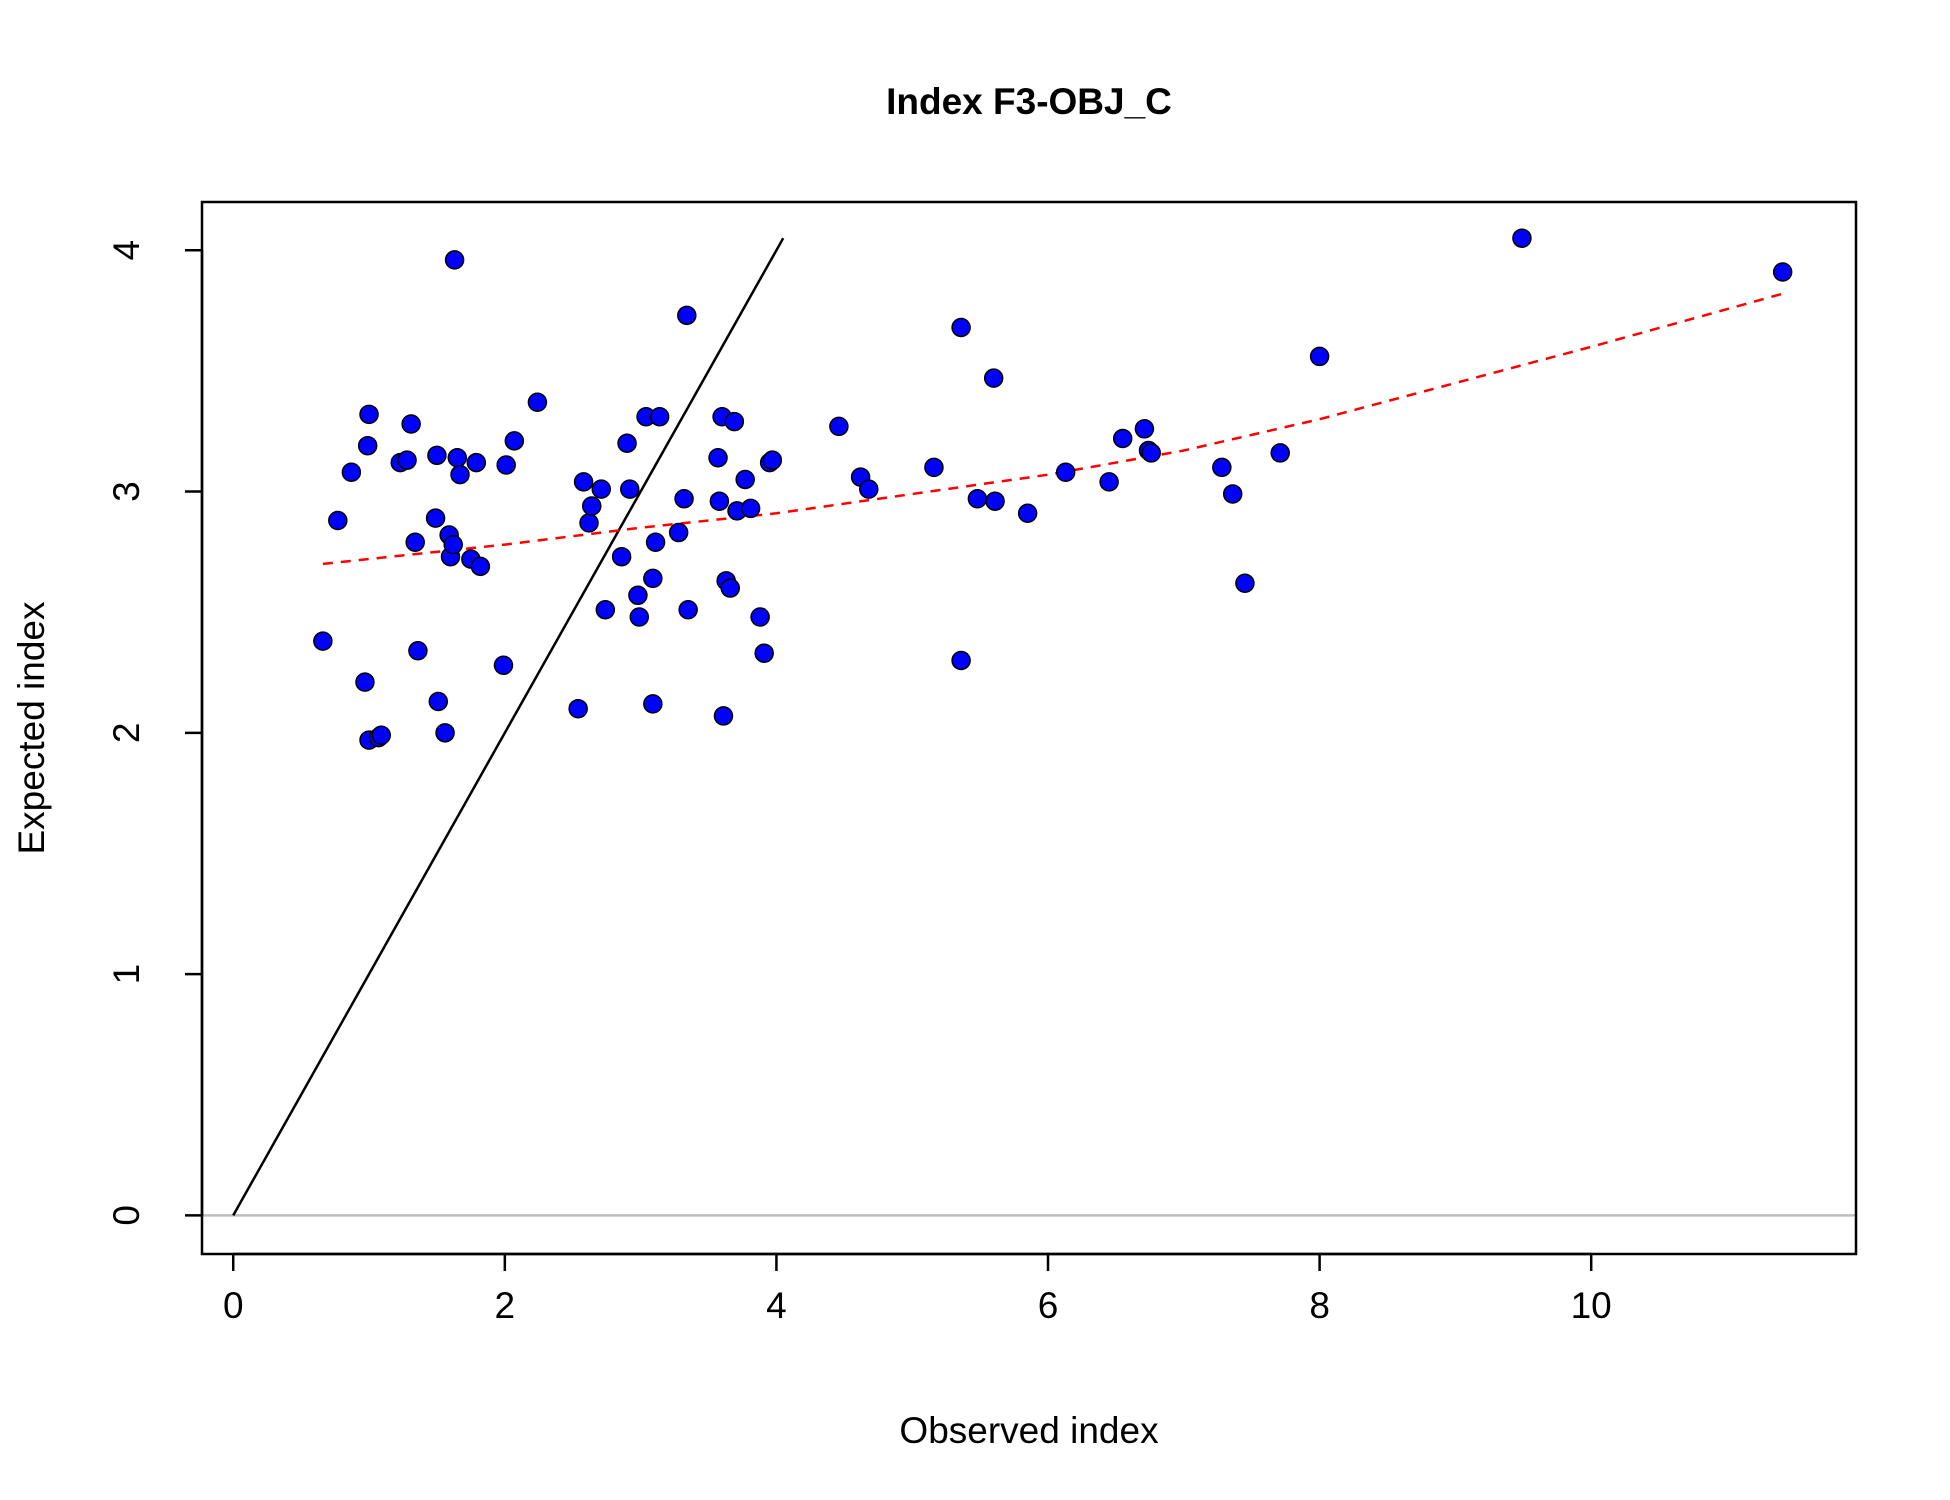  What do you see at coordinates (505, 1305) in the screenshot?
I see `x-tick-label: 2` at bounding box center [505, 1305].